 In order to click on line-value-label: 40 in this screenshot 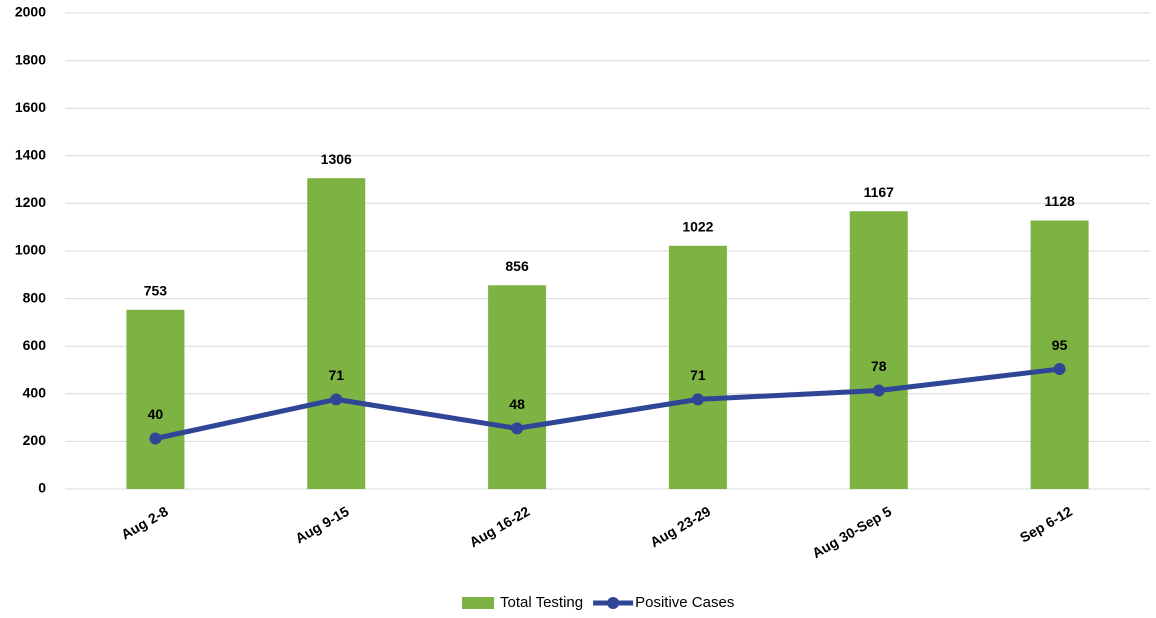, I will do `click(156, 414)`.